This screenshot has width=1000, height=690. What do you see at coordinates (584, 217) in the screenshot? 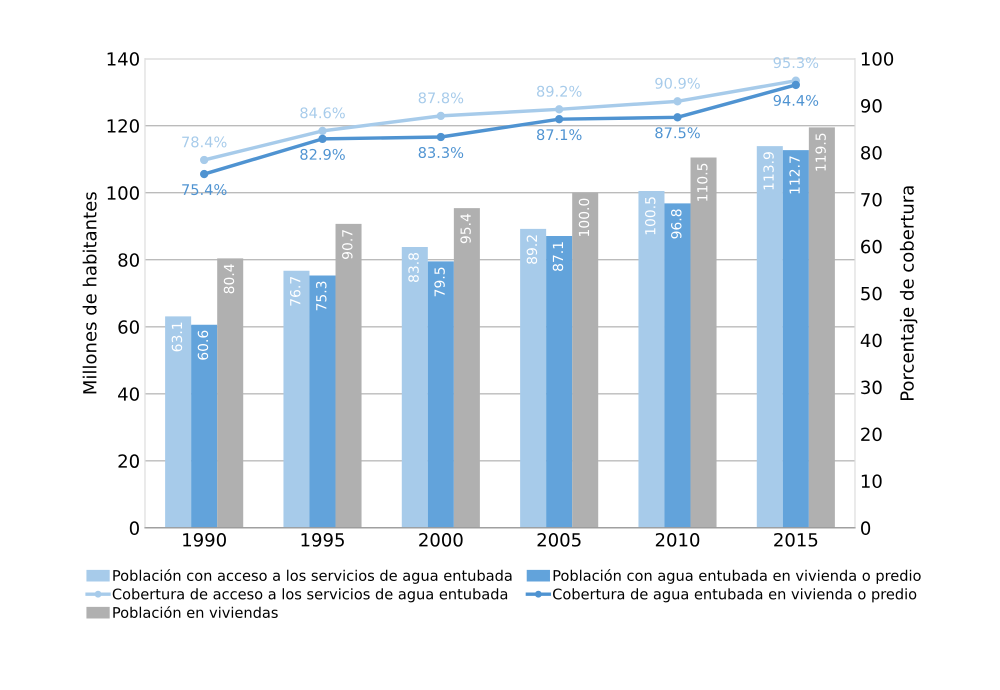
I see `data-label: 100.0` at bounding box center [584, 217].